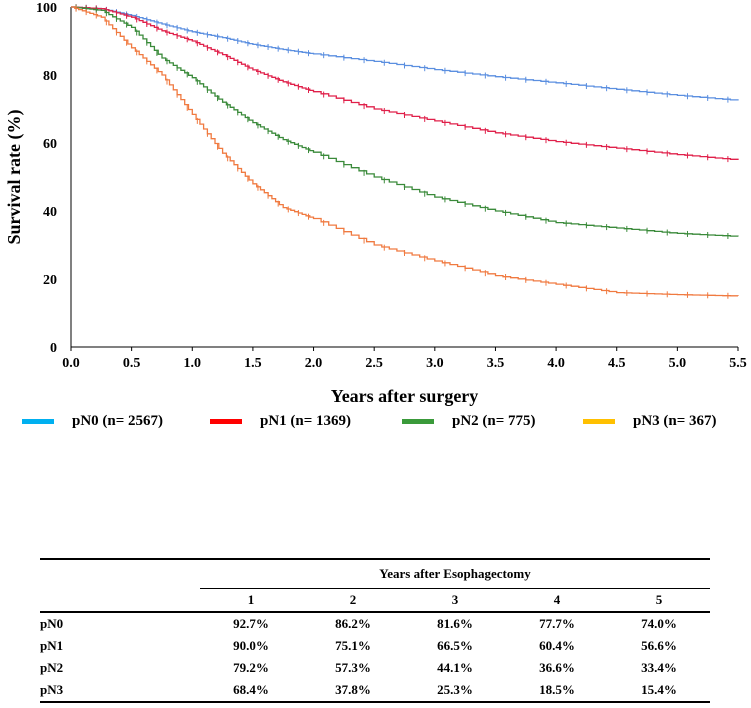  Describe the element at coordinates (251, 689) in the screenshot. I see `cell-value: 68.4%` at that location.